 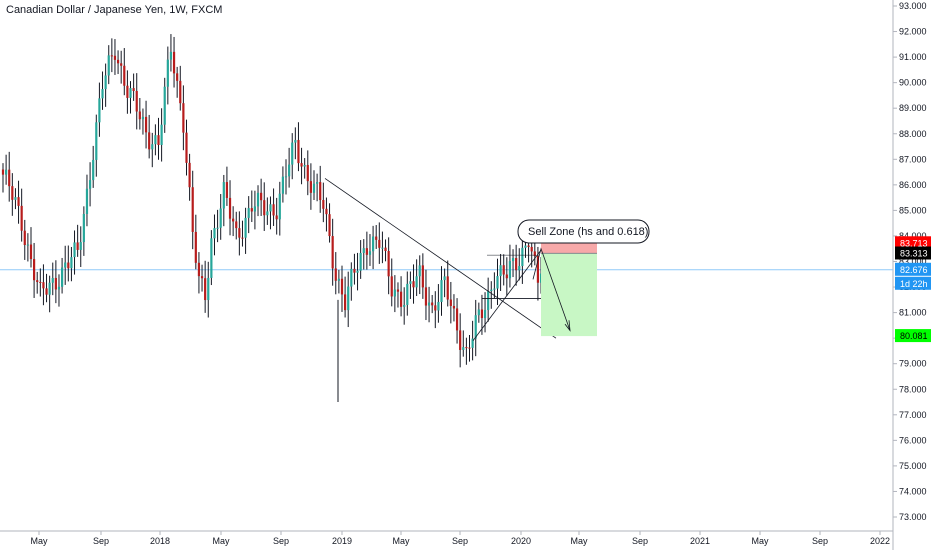 I want to click on chart-title: Canadian Dollar / Japanese Yen, 1W, FXCM, so click(x=114, y=10).